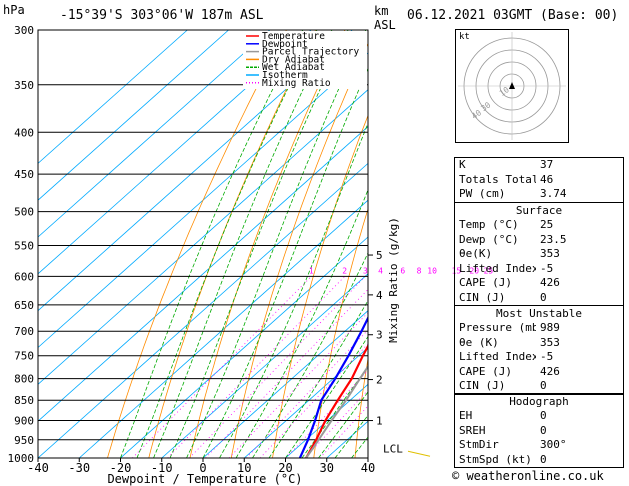 This screenshot has height=486, width=629. I want to click on table-row: θe (K) 353, so click(539, 343).